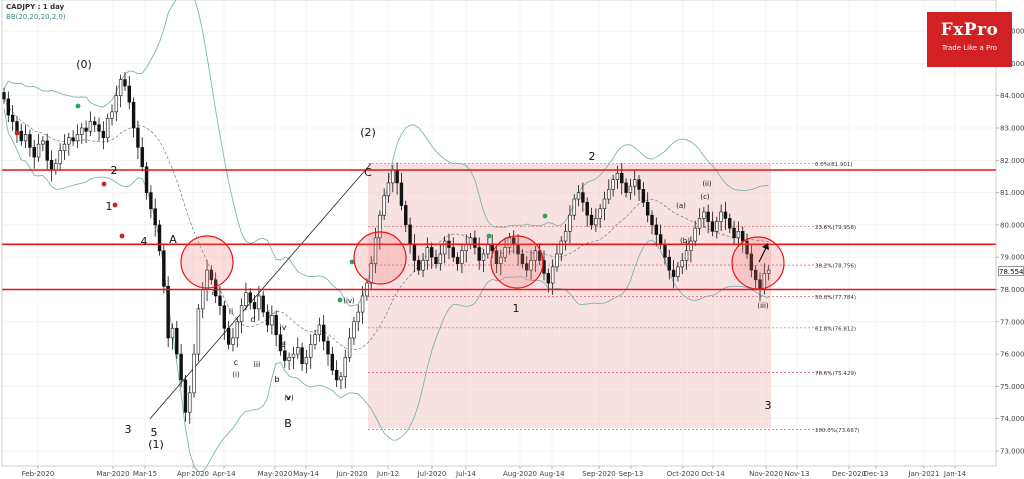  Describe the element at coordinates (1012, 290) in the screenshot. I see `y-tick-label: 78.000` at that location.